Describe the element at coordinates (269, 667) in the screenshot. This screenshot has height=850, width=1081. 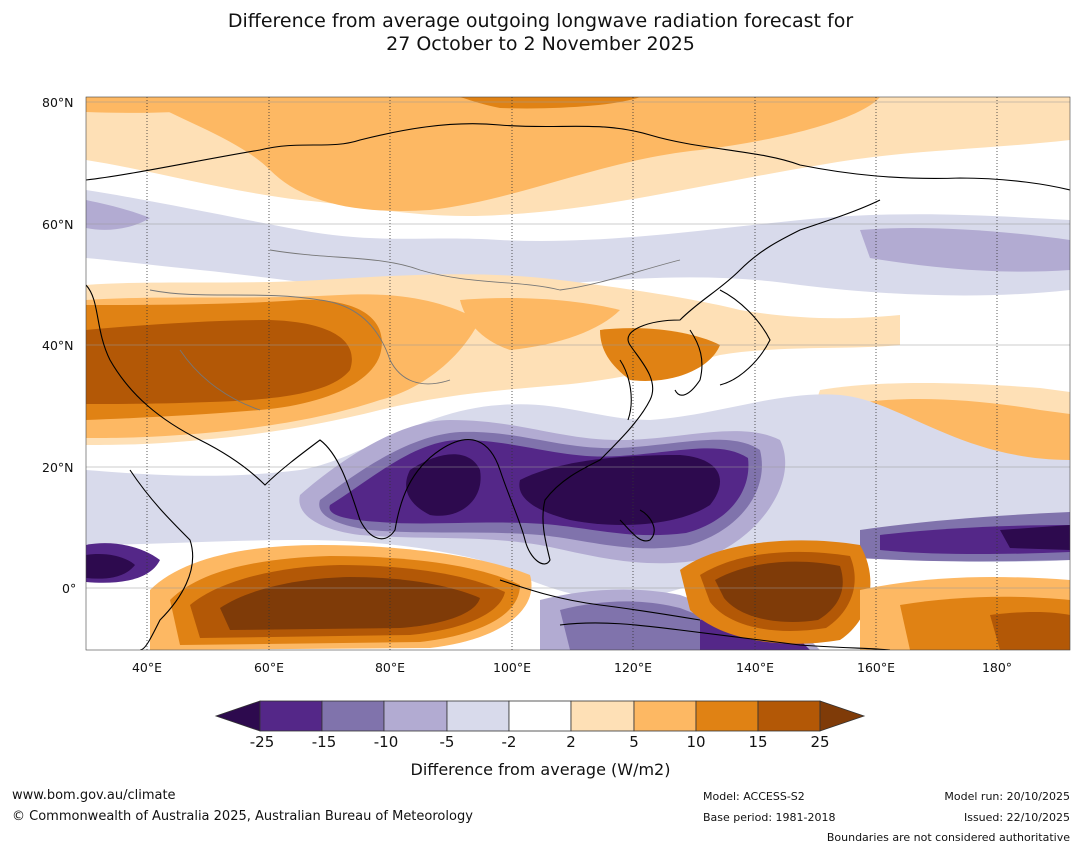
I see `lon-label-60e: 60°E` at that location.